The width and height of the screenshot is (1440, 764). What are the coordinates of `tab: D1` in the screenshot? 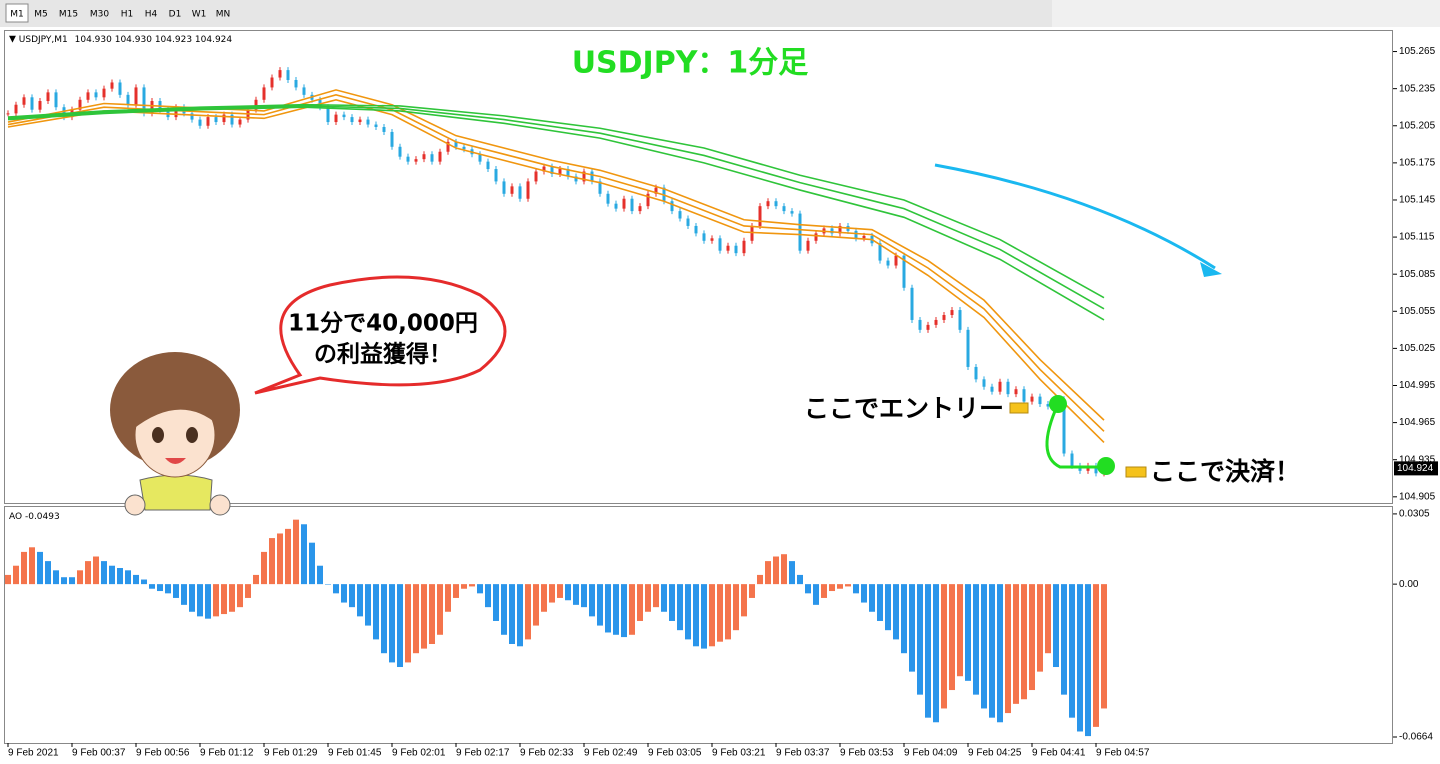 It's located at (175, 15).